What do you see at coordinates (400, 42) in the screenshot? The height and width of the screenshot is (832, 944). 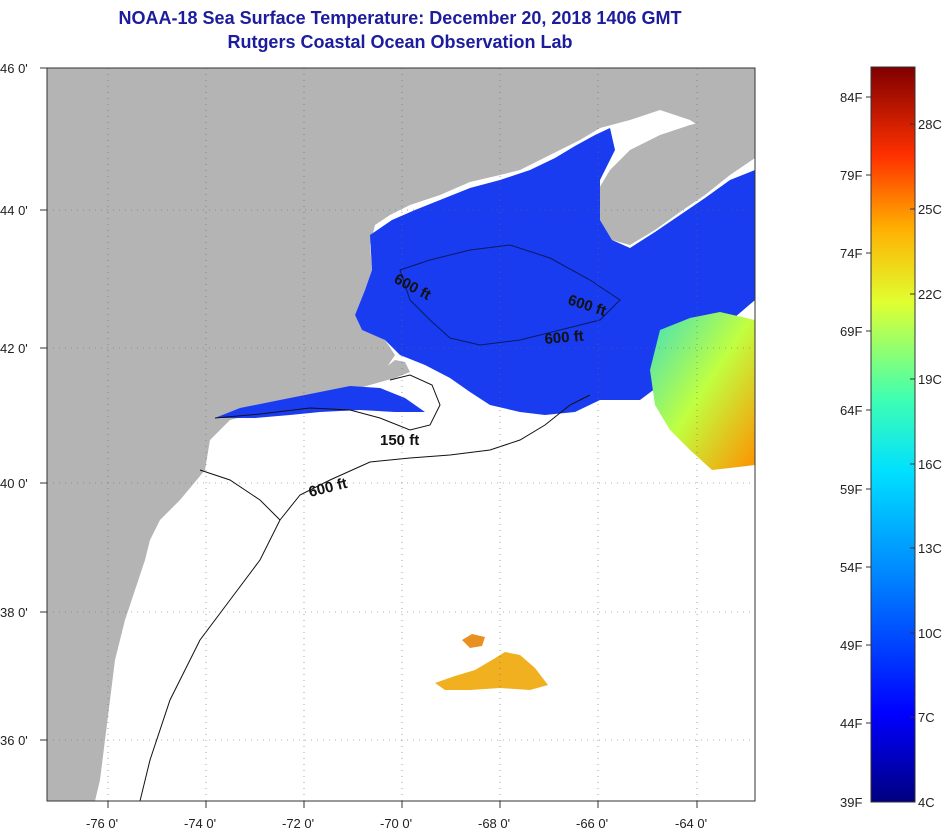 I see `map-subtitle: Rutgers Coastal Ocean Observation Lab` at bounding box center [400, 42].